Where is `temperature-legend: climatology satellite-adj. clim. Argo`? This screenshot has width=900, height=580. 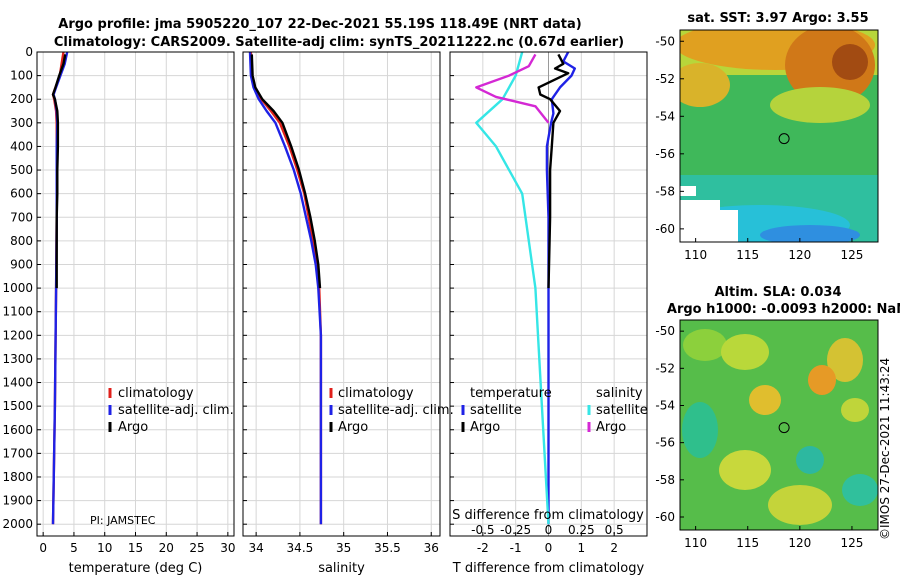
temperature-legend: climatology satellite-adj. clim. Argo is located at coordinates (171, 410).